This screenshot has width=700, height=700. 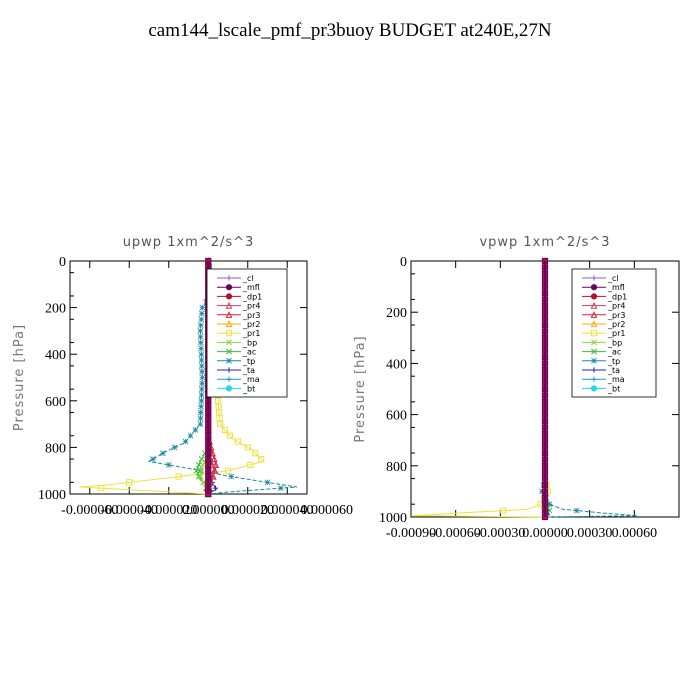 I want to click on legend-entry: _dp1, so click(x=617, y=296).